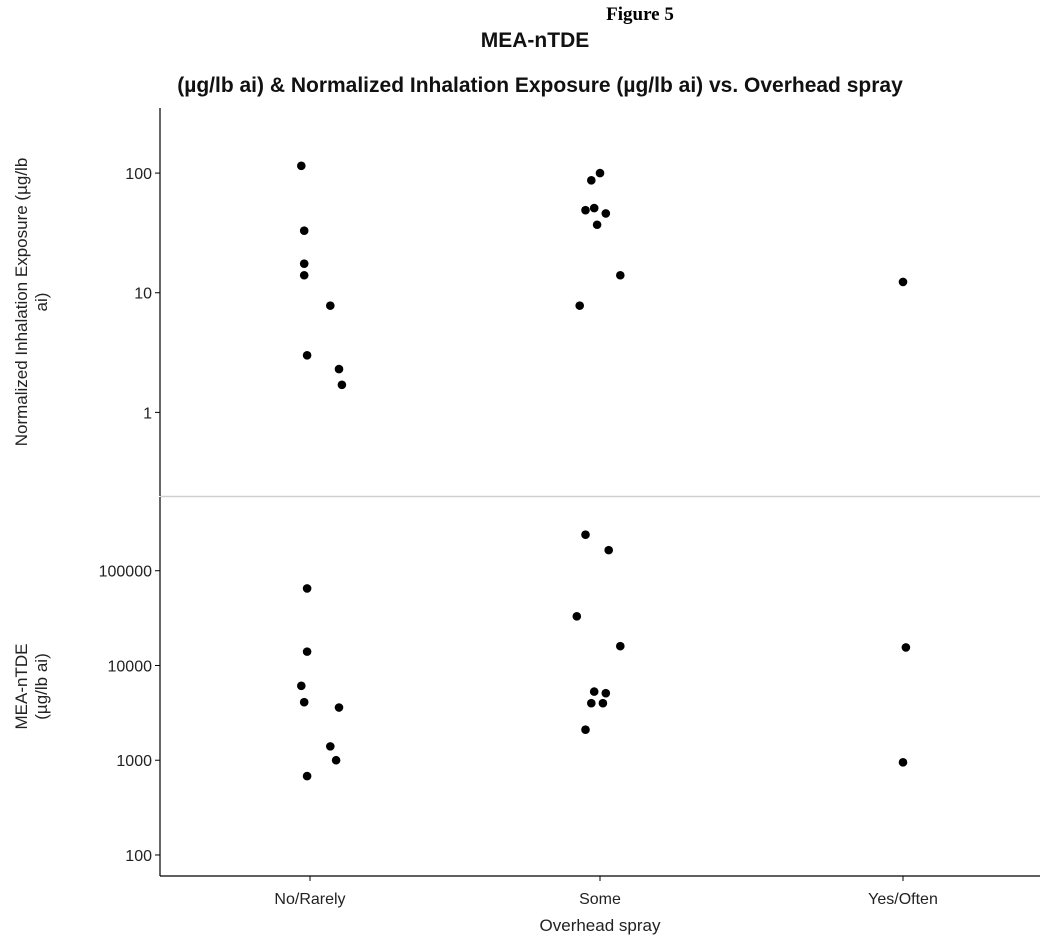  Describe the element at coordinates (125, 572) in the screenshot. I see `y-tick-label-panel-2: 100000` at that location.